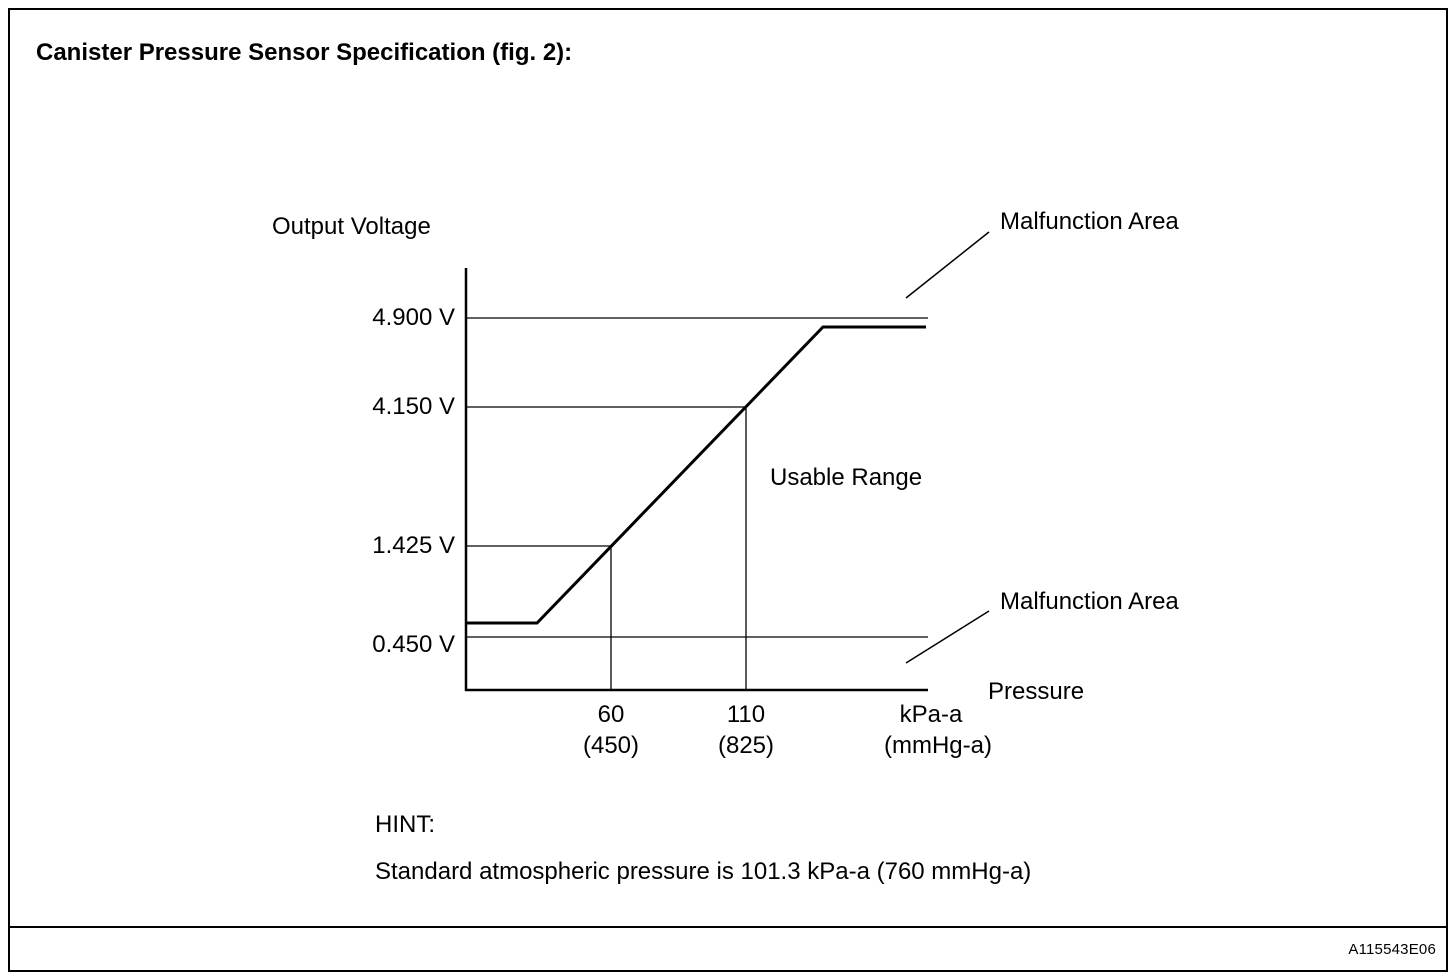 The image size is (1456, 978). Describe the element at coordinates (938, 745) in the screenshot. I see `x-unit-label-mmhg: (mmHg-a)` at that location.